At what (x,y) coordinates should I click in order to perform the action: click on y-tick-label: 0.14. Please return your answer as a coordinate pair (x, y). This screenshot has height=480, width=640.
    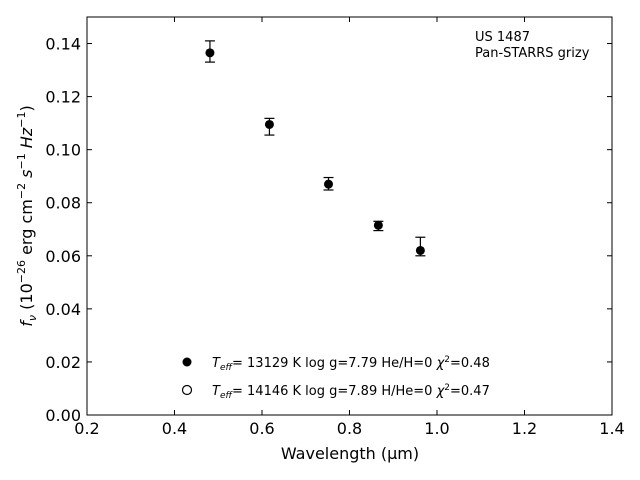
    Looking at the image, I should click on (63, 44).